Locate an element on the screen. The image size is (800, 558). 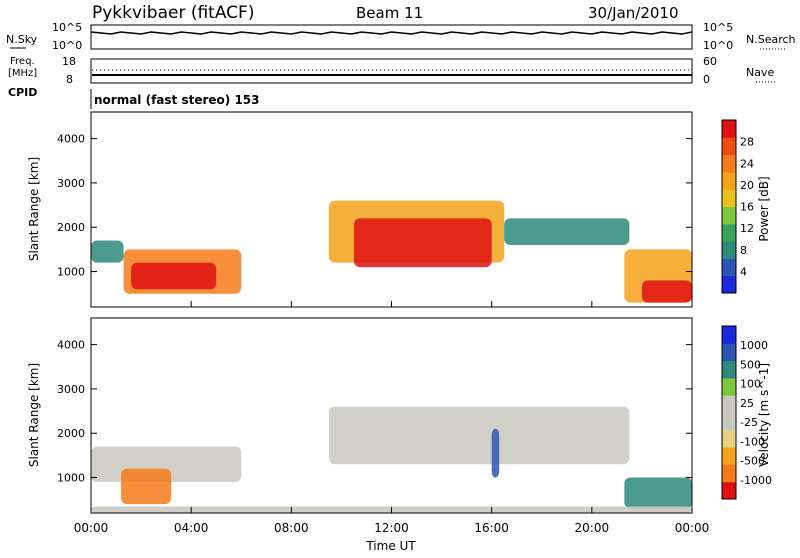
power-colorbar-tick: 20 is located at coordinates (747, 185).